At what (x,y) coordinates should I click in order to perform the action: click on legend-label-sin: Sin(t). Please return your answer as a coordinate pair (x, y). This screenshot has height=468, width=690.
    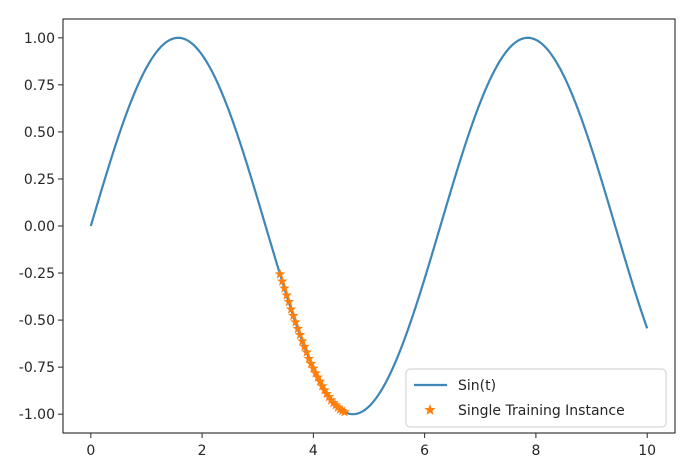
    Looking at the image, I should click on (477, 386).